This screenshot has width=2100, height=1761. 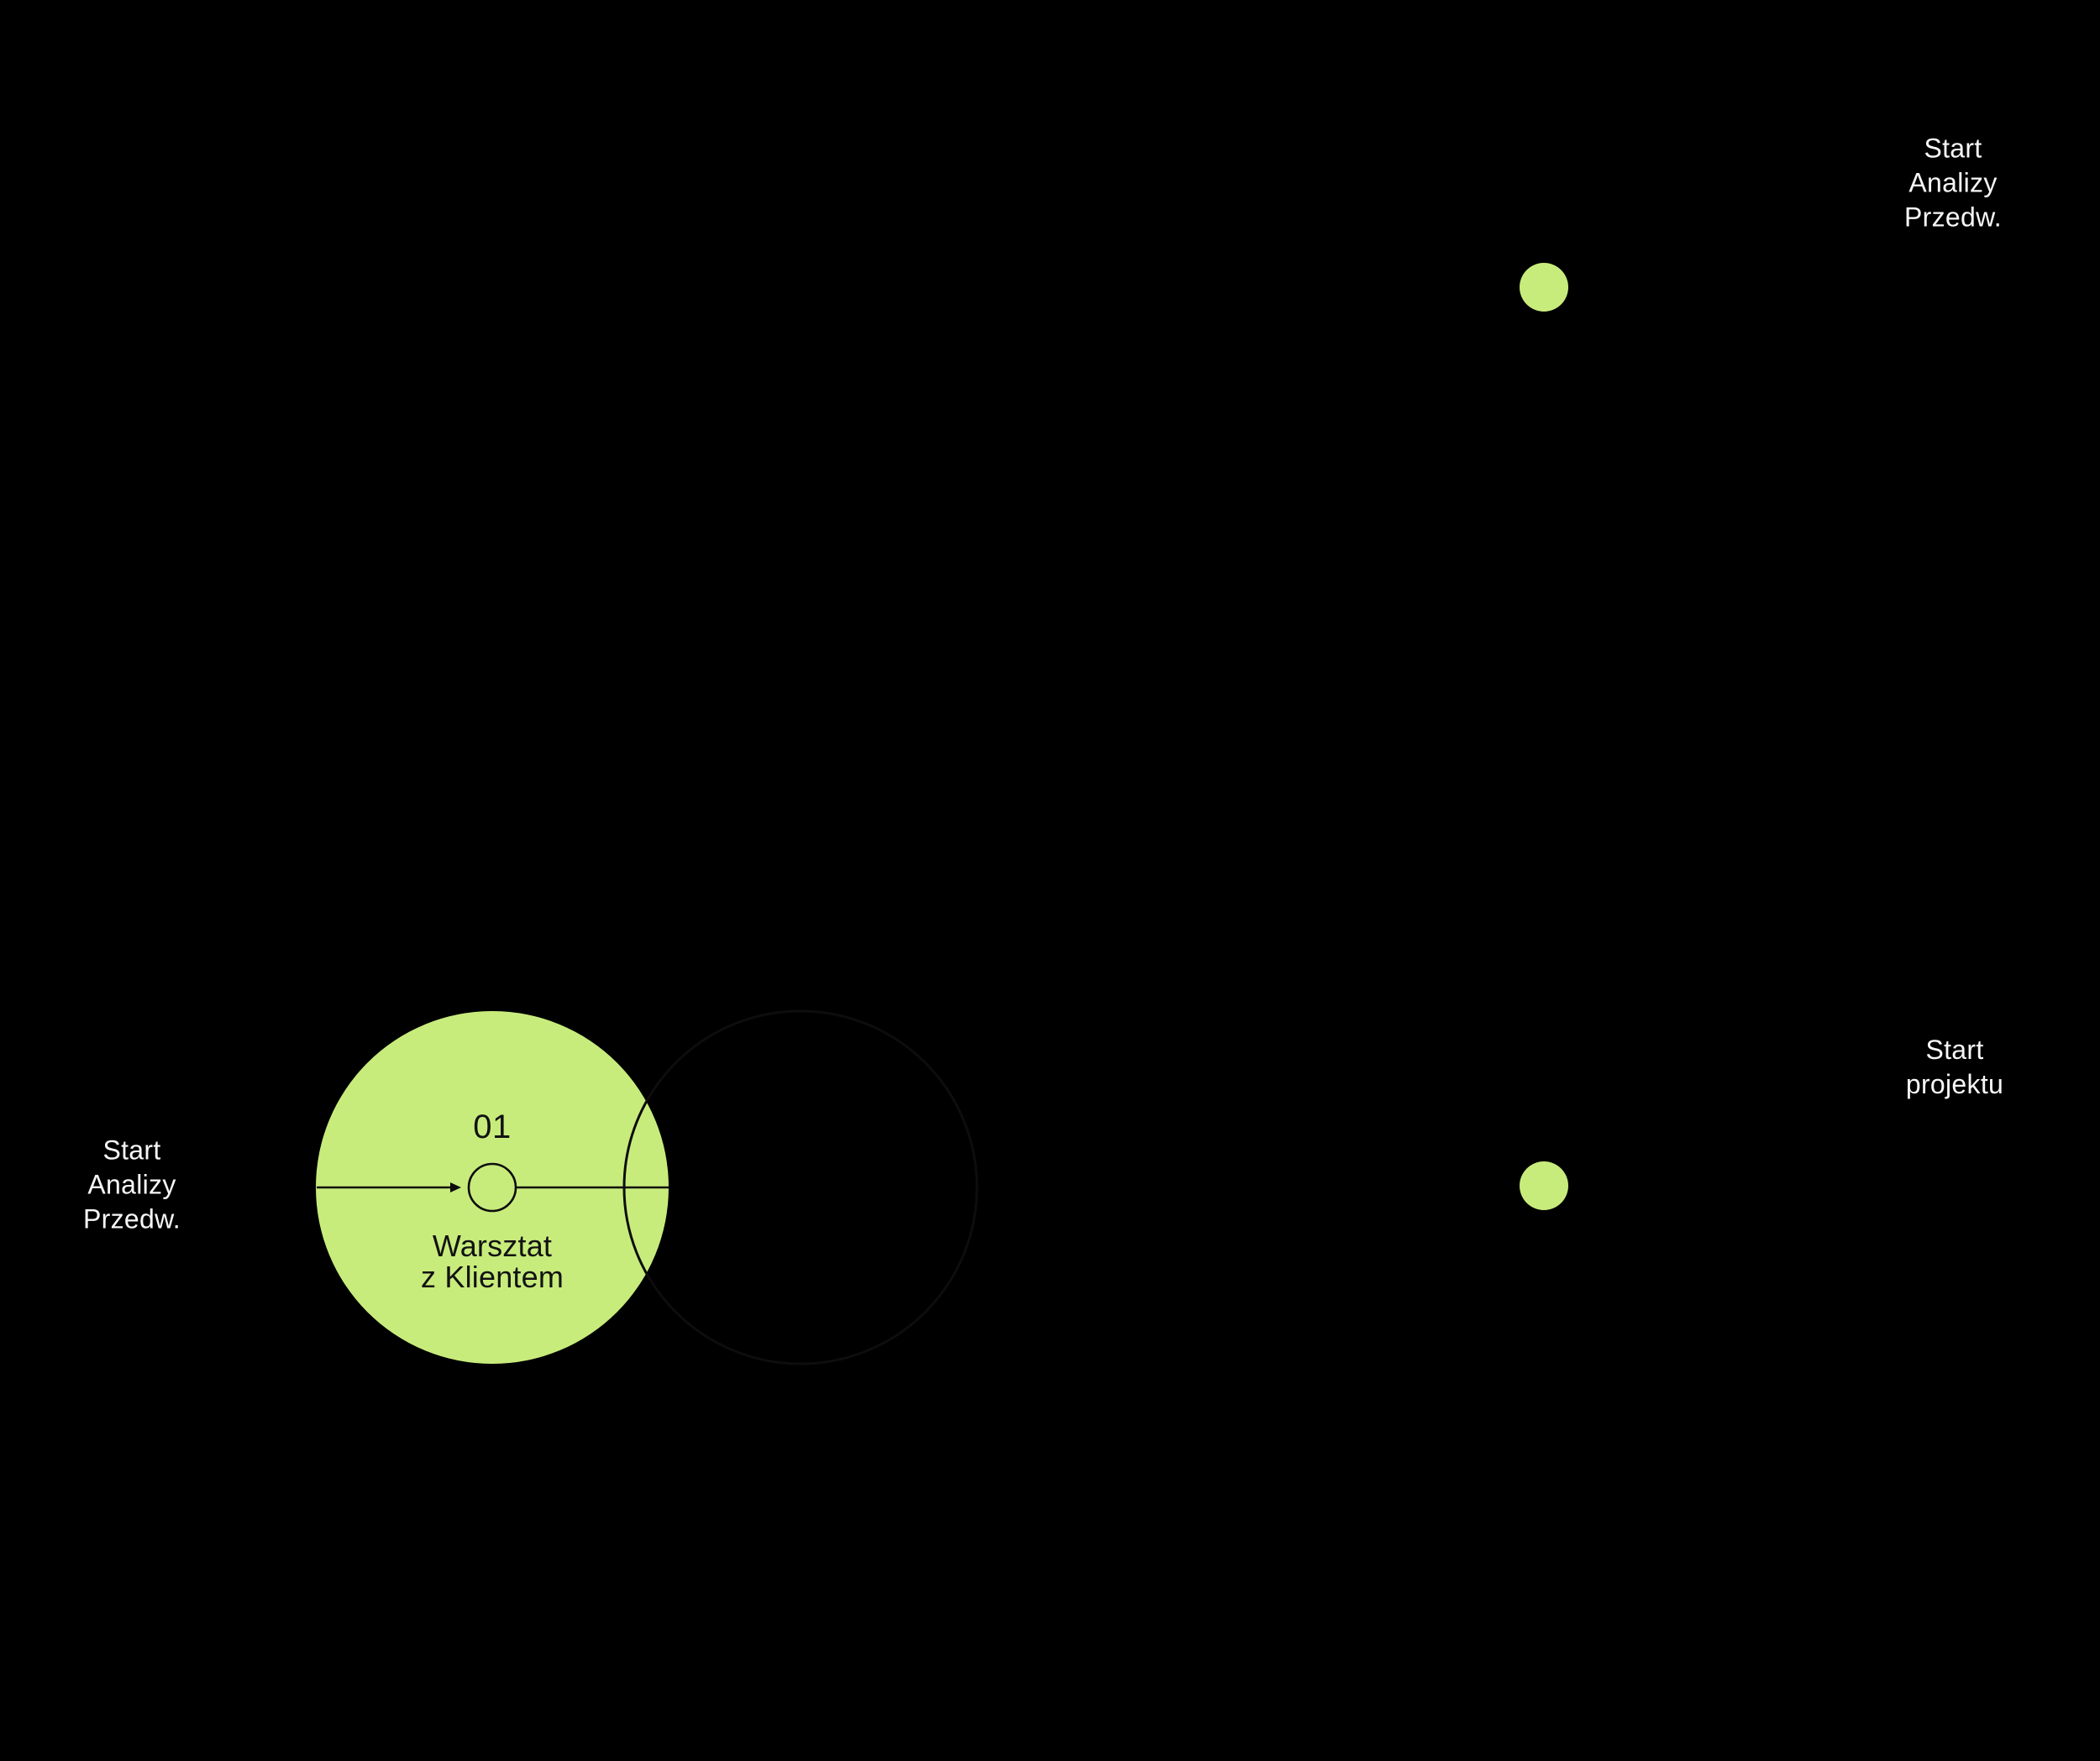 I want to click on step-title-line: z Klientem, so click(x=492, y=1277).